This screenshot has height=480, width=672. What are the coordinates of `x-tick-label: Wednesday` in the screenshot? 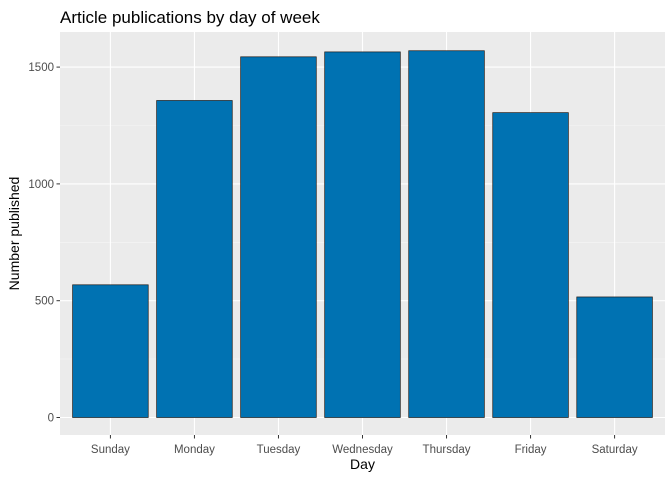 It's located at (362, 450).